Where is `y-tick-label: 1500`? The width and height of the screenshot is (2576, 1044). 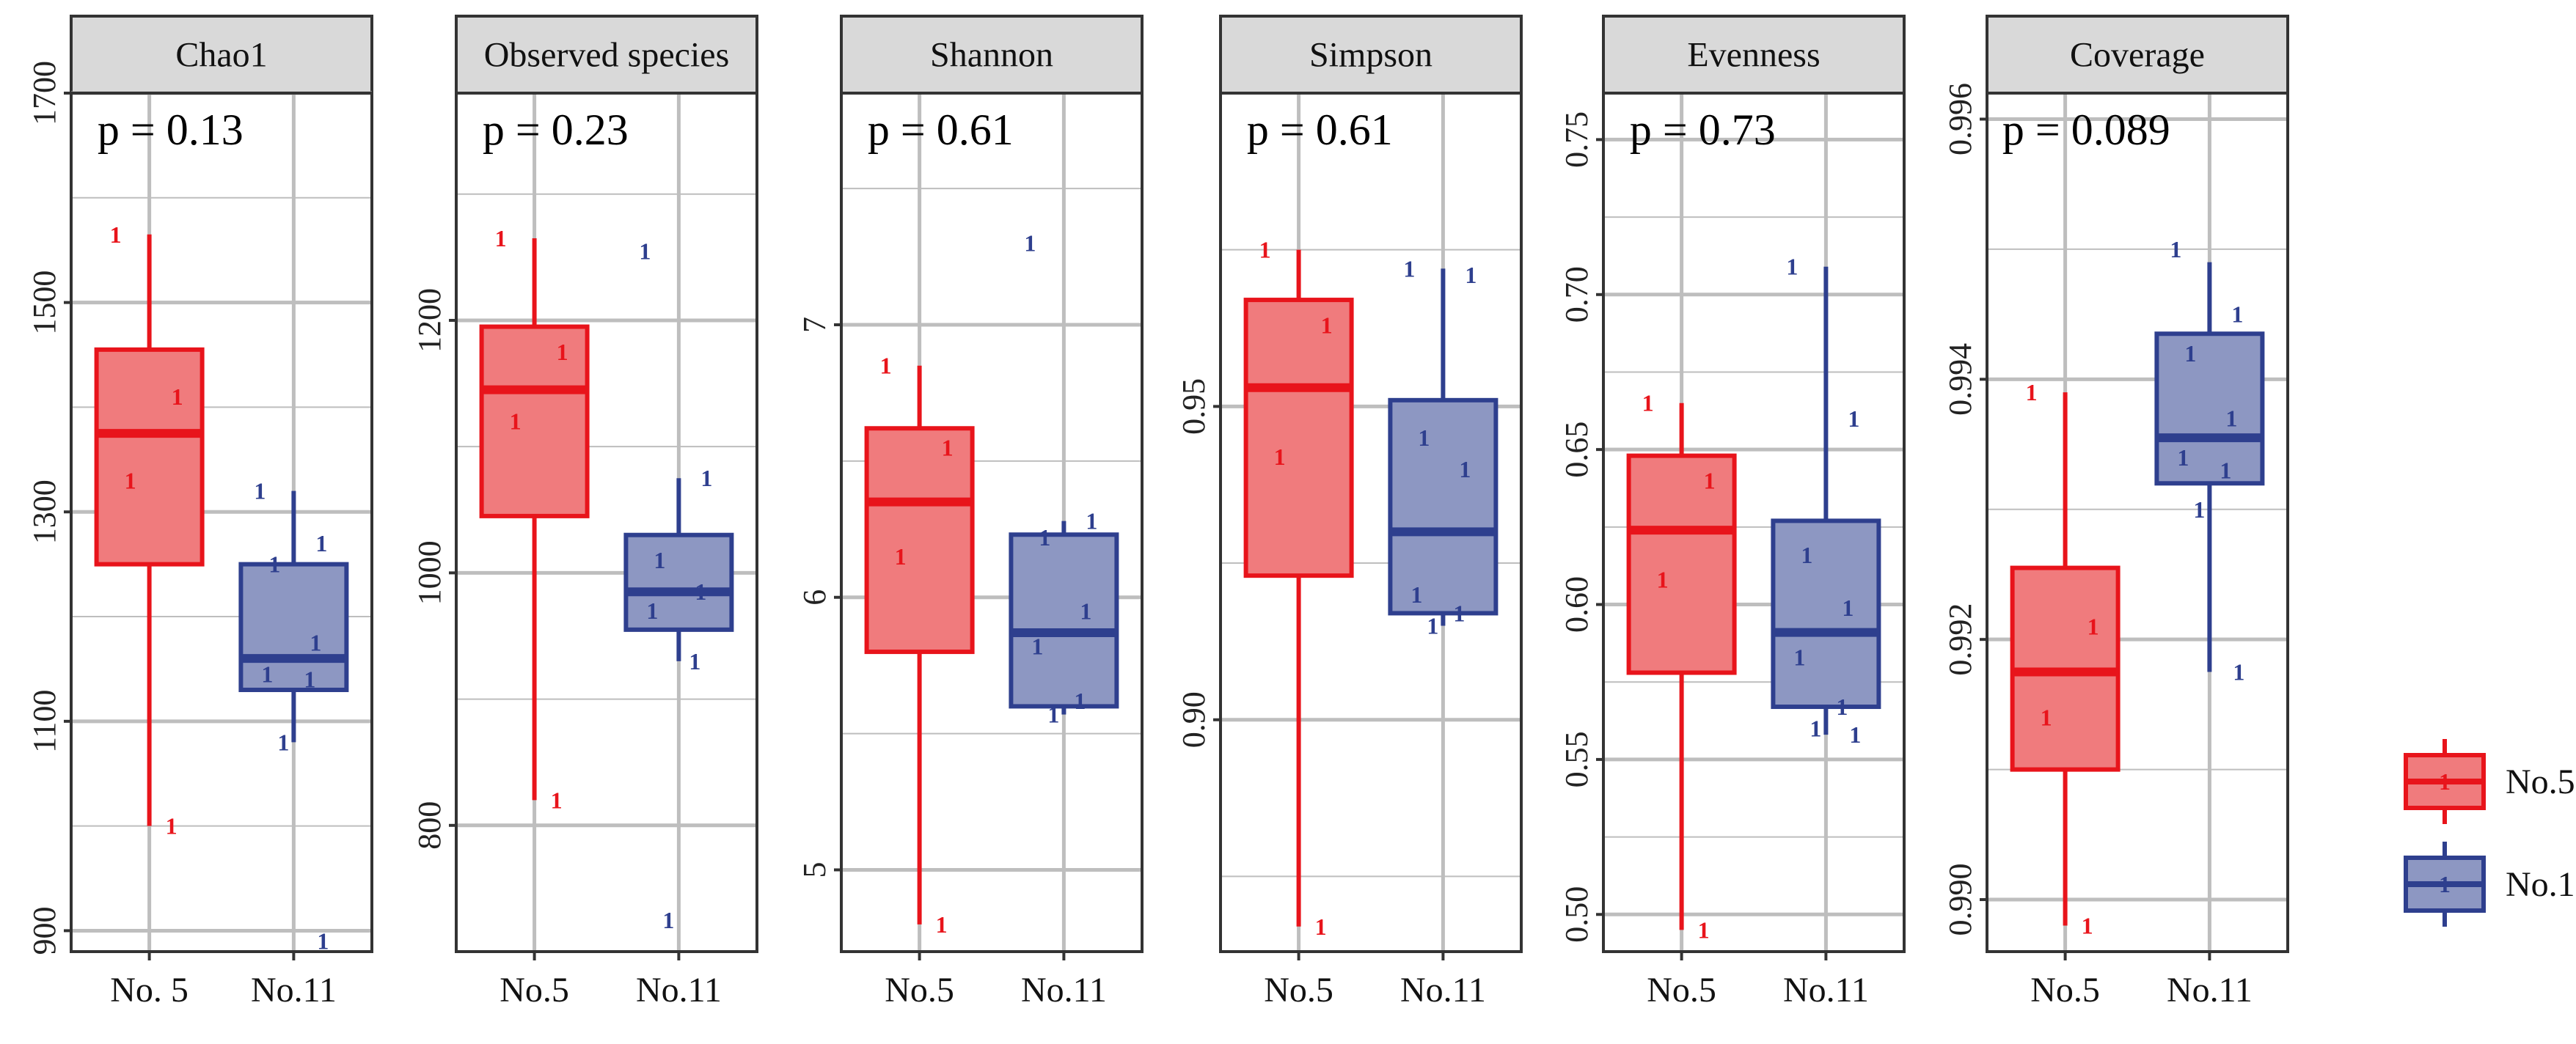
y-tick-label: 1500 is located at coordinates (44, 303).